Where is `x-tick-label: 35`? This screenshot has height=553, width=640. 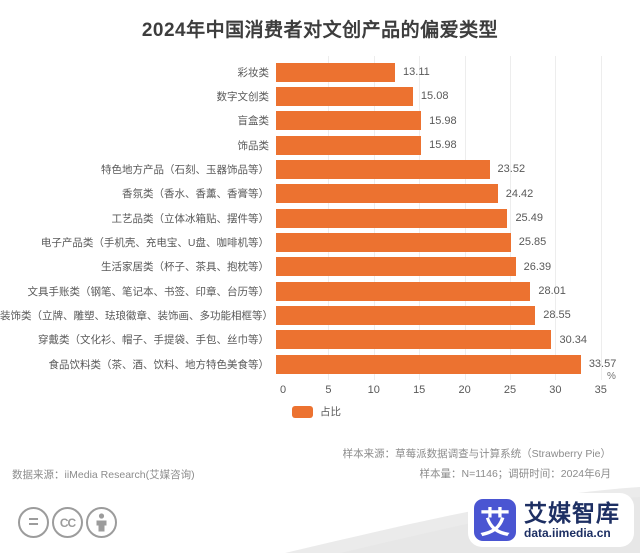
x-tick-label: 35 is located at coordinates (600, 390).